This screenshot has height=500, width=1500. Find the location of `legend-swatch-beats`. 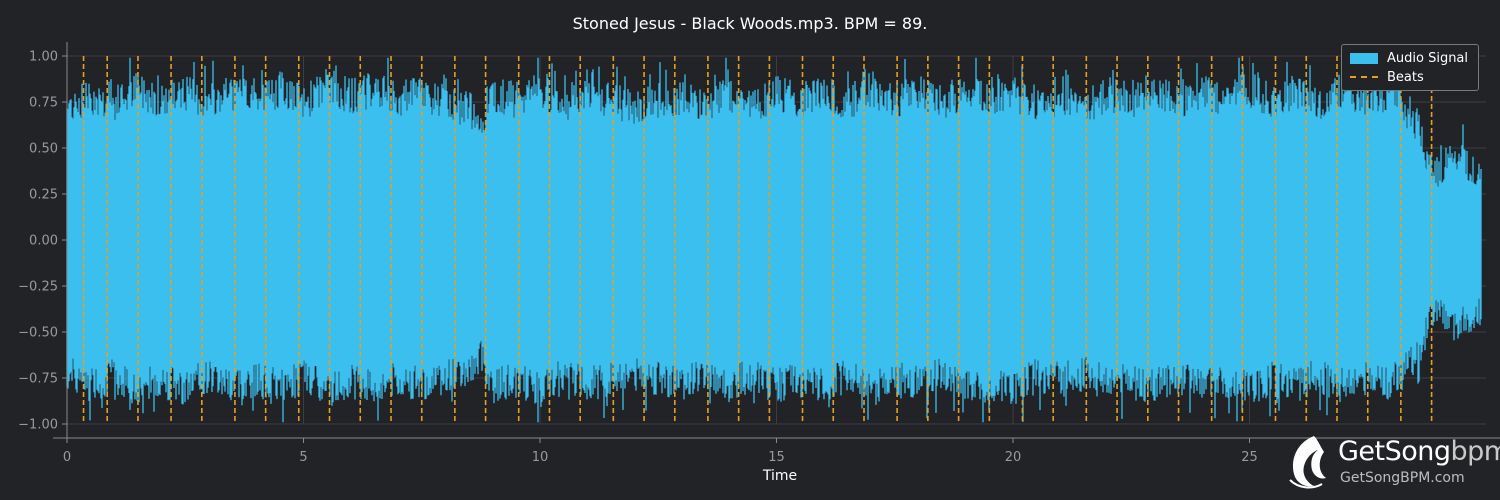

legend-swatch-beats is located at coordinates (1364, 77).